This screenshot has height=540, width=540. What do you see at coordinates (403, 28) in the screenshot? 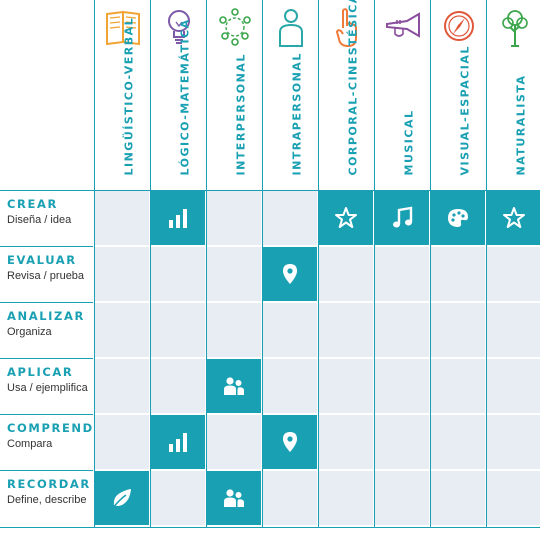
I see `trumpet-icon` at bounding box center [403, 28].